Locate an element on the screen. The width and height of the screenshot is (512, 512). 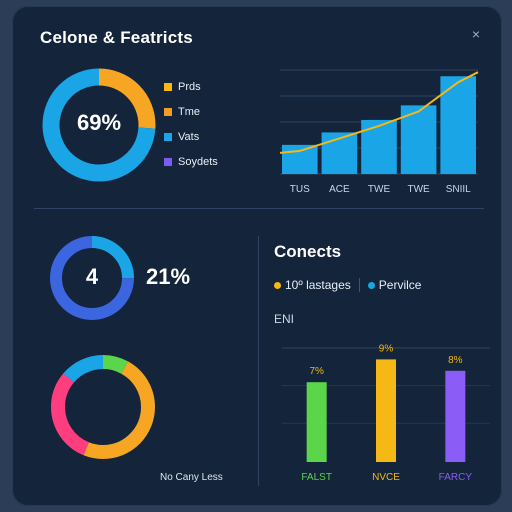
donut-chart-main is located at coordinates (99, 125).